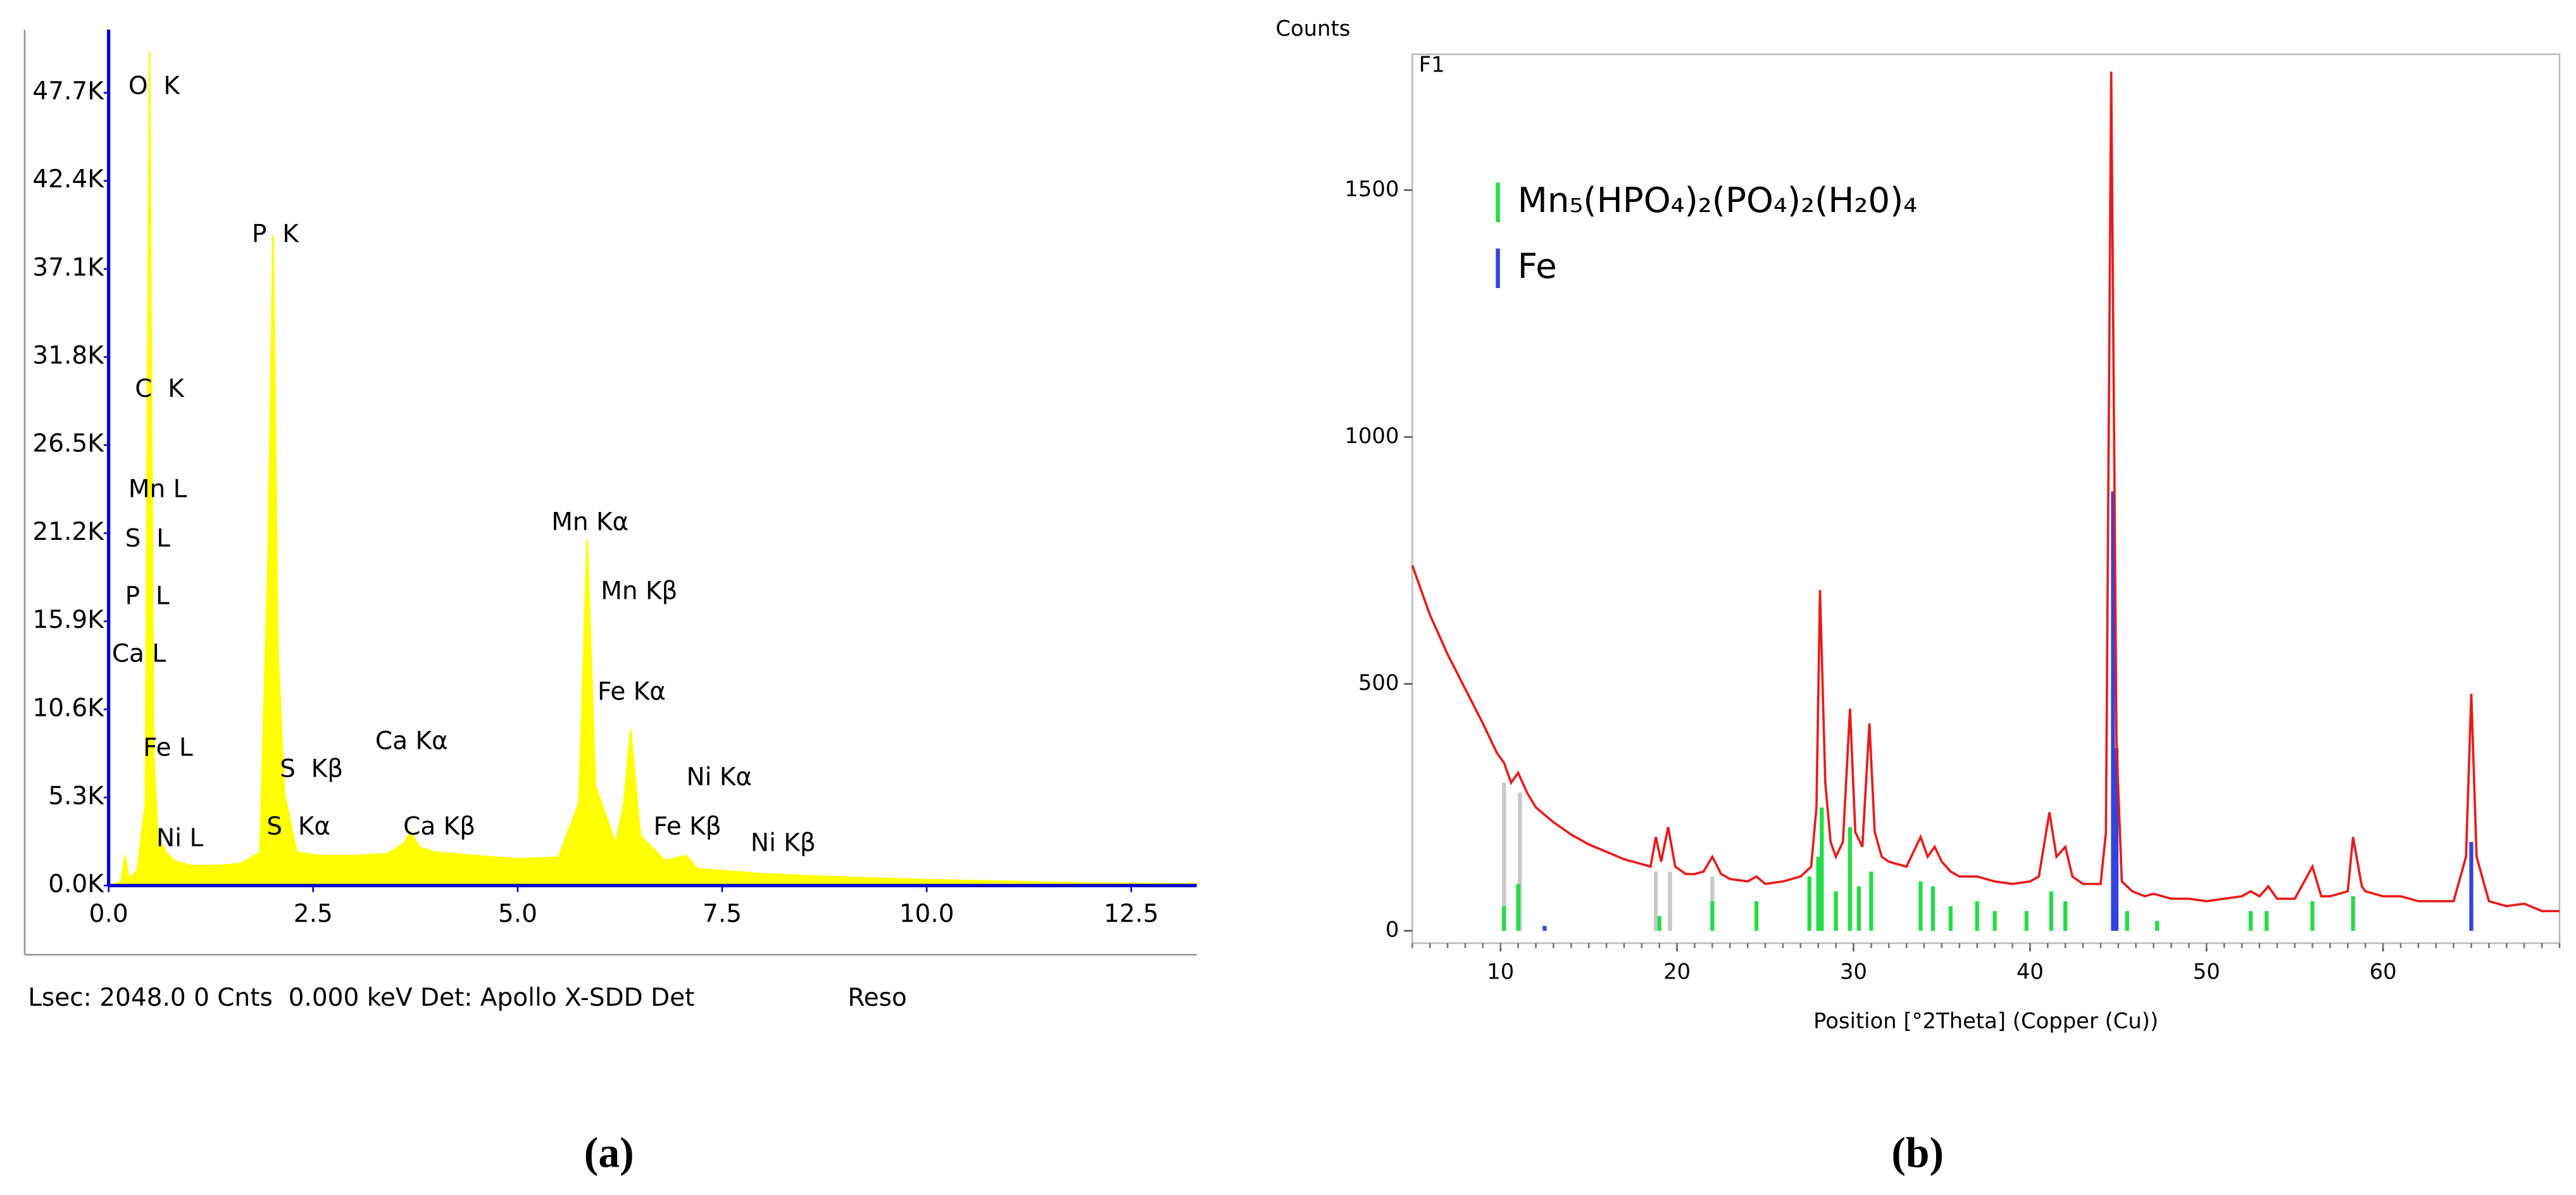 The image size is (2576, 1195). What do you see at coordinates (1500, 971) in the screenshot?
I see `x-tick-label: 10` at bounding box center [1500, 971].